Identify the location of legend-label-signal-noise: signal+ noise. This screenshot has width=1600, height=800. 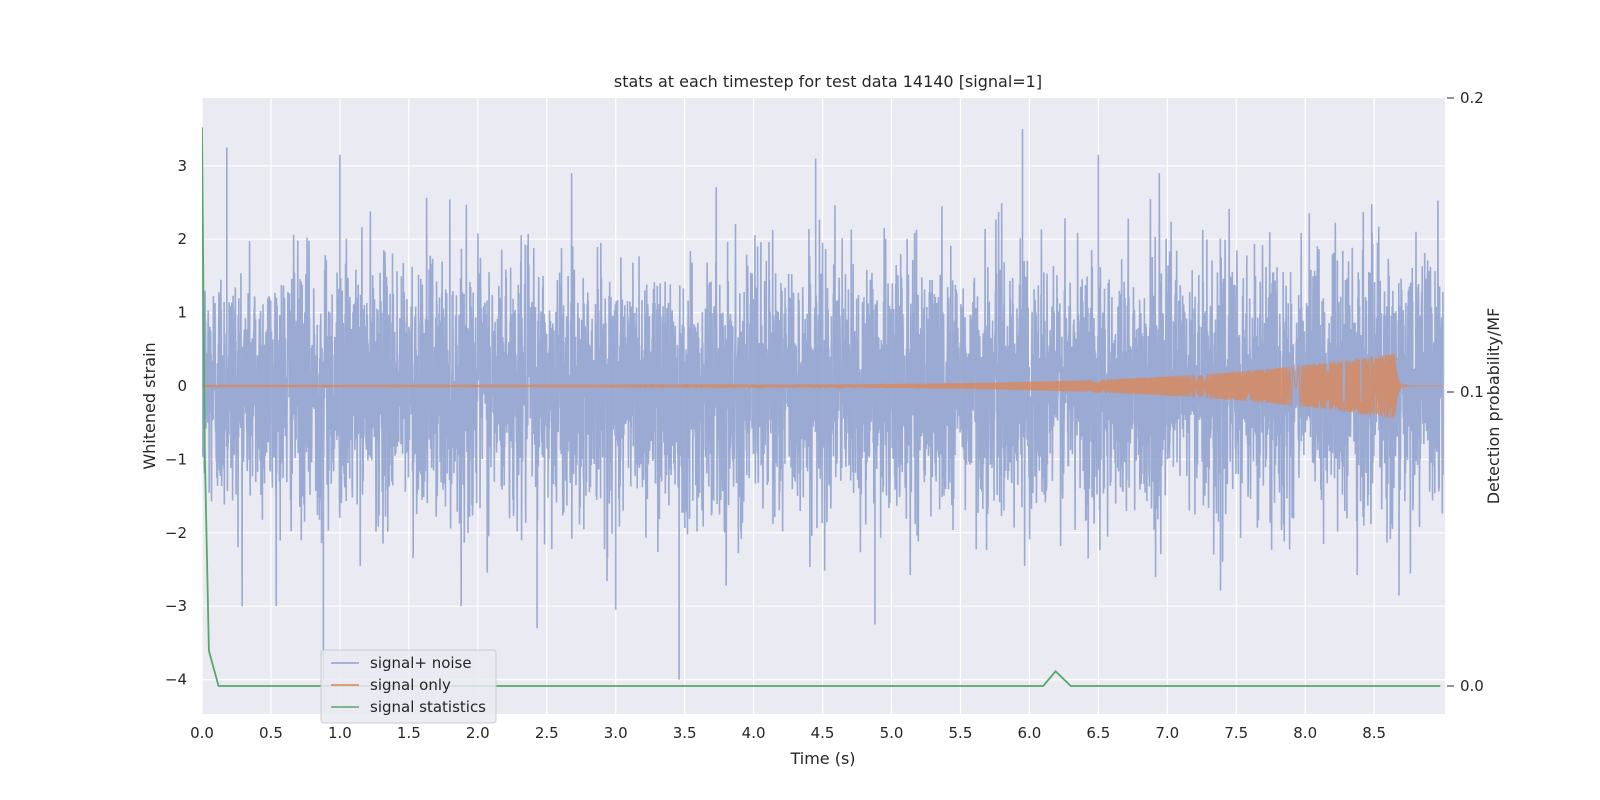
(421, 663).